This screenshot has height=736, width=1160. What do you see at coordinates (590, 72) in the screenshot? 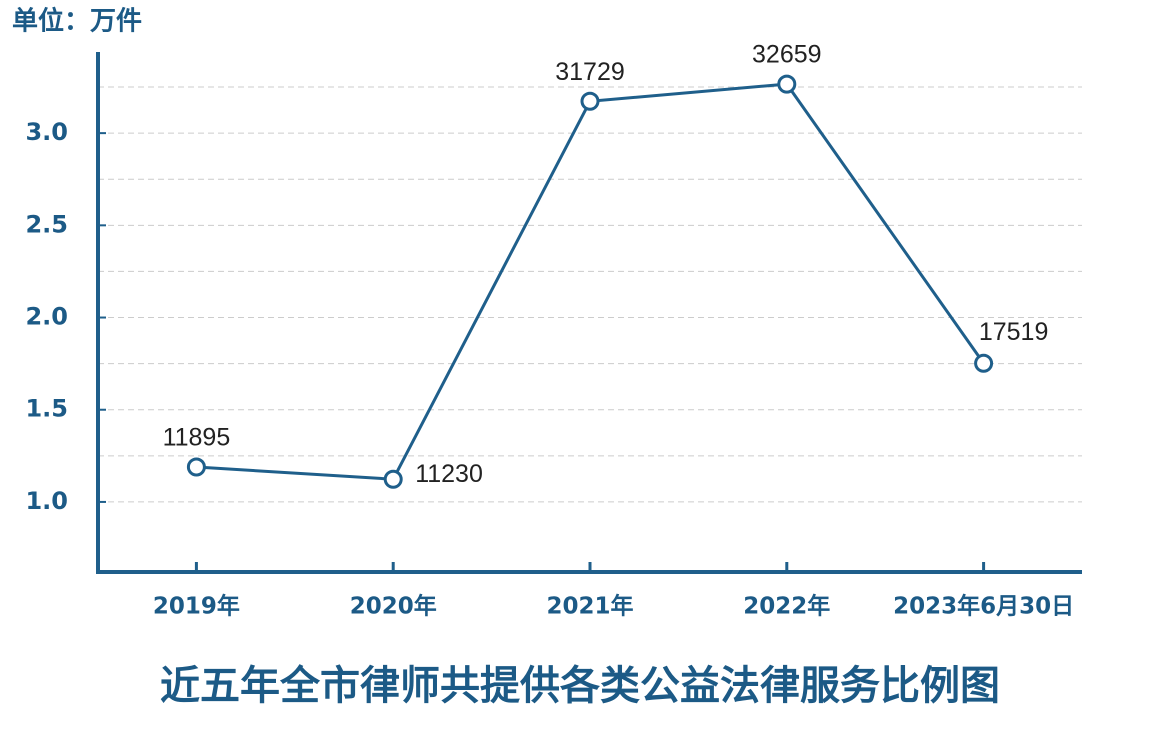
I see `data-label: 31729` at bounding box center [590, 72].